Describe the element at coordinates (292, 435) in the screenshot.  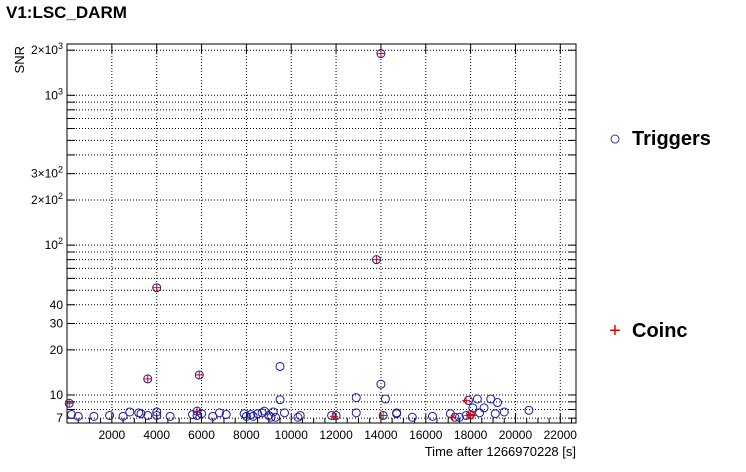
I see `x-tick-label: 10000` at that location.